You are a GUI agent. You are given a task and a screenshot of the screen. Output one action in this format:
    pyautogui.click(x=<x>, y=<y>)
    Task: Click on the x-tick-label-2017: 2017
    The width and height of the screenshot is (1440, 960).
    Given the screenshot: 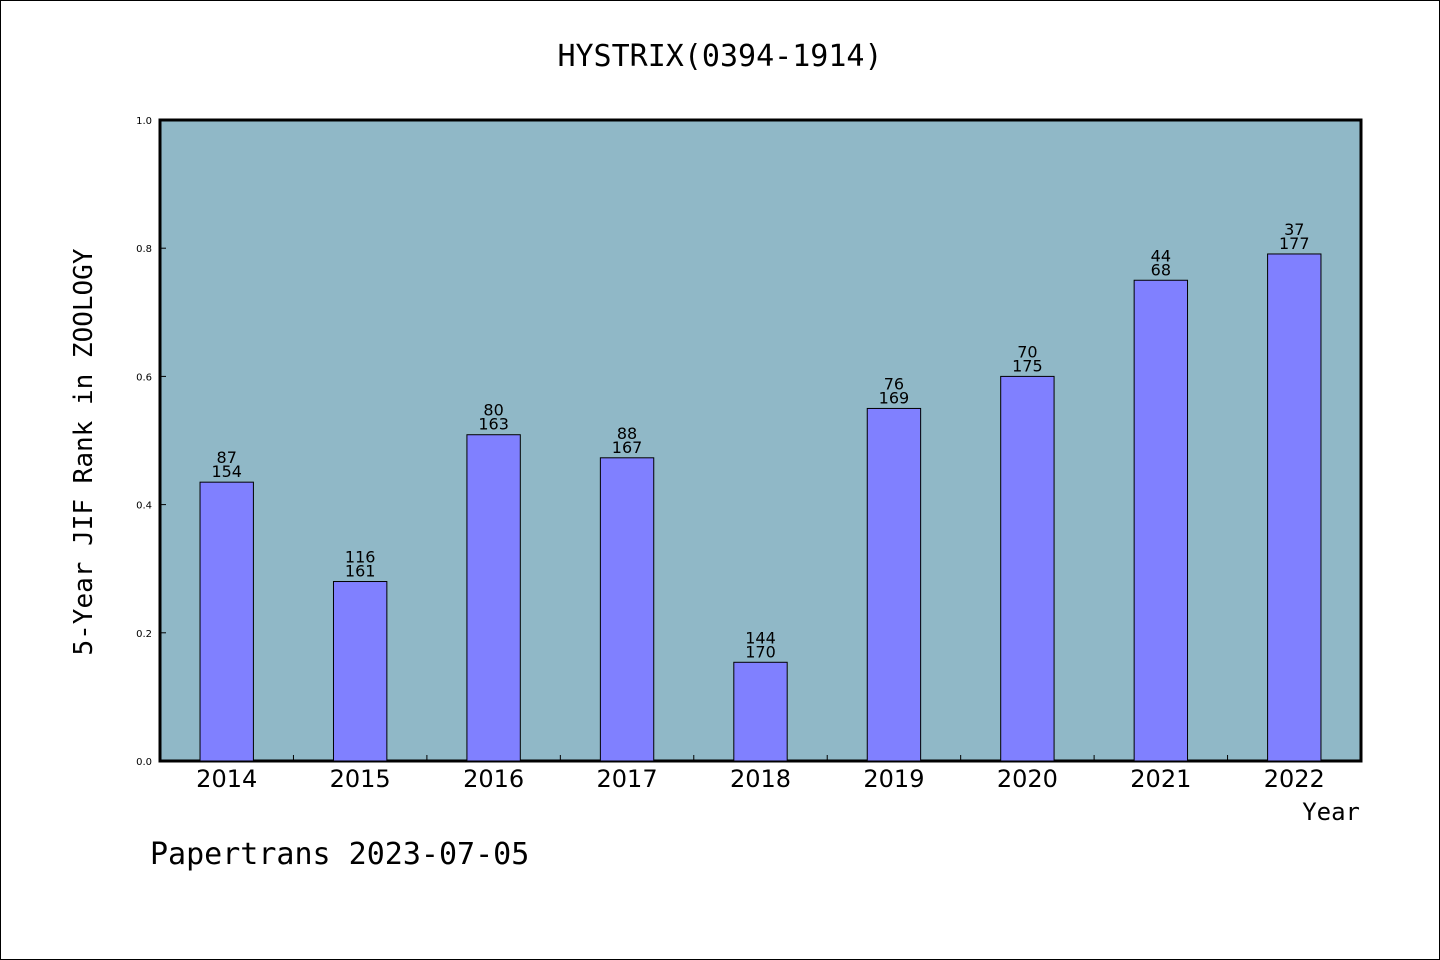 What is the action you would take?
    pyautogui.click(x=627, y=779)
    